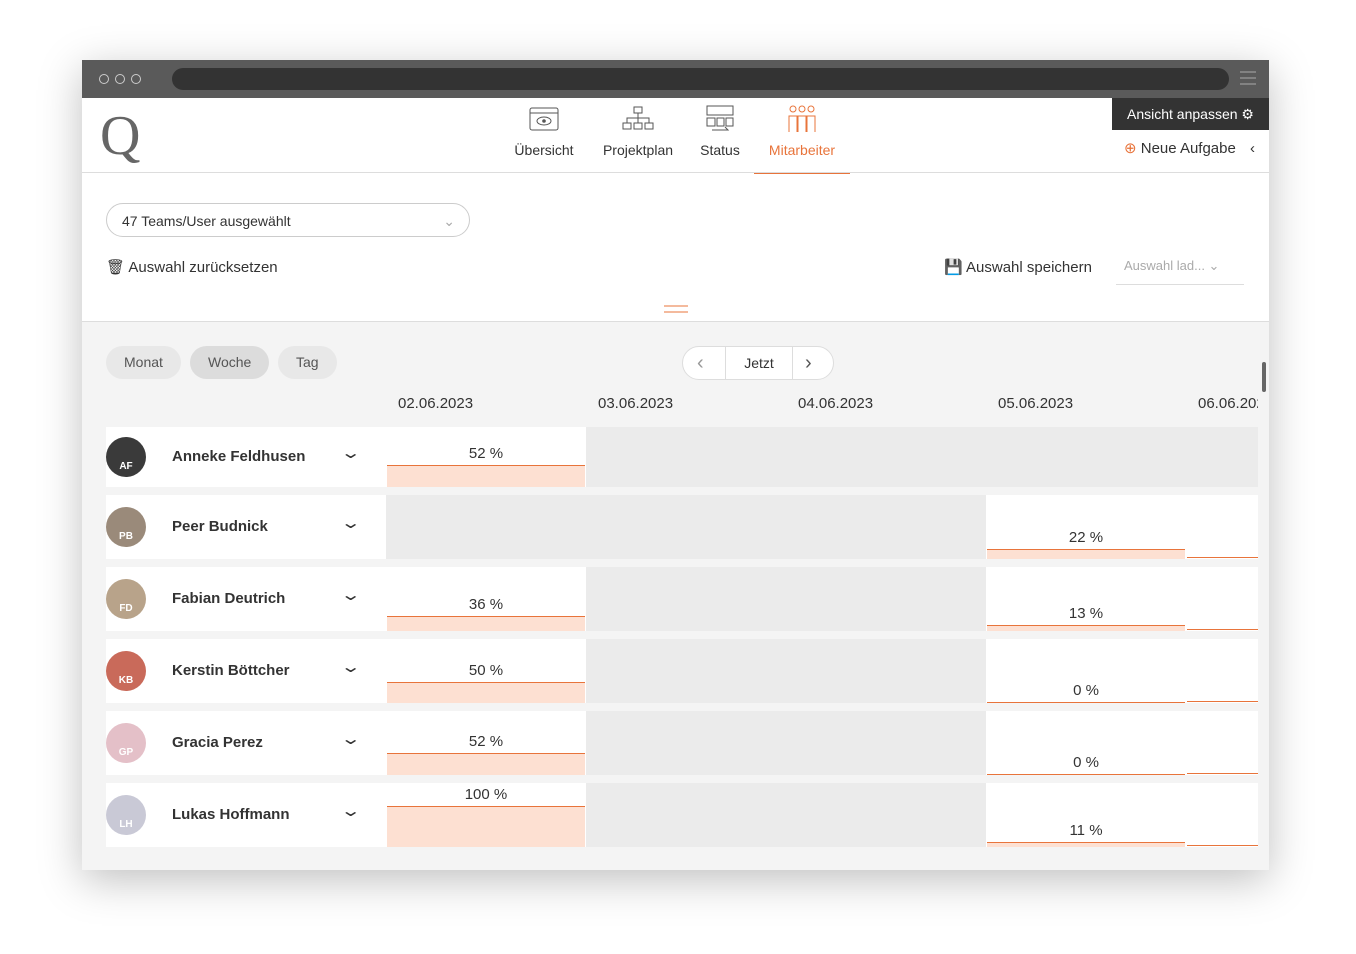 The height and width of the screenshot is (954, 1356). What do you see at coordinates (1029, 267) in the screenshot?
I see `save-label: Auswahl speichern` at bounding box center [1029, 267].